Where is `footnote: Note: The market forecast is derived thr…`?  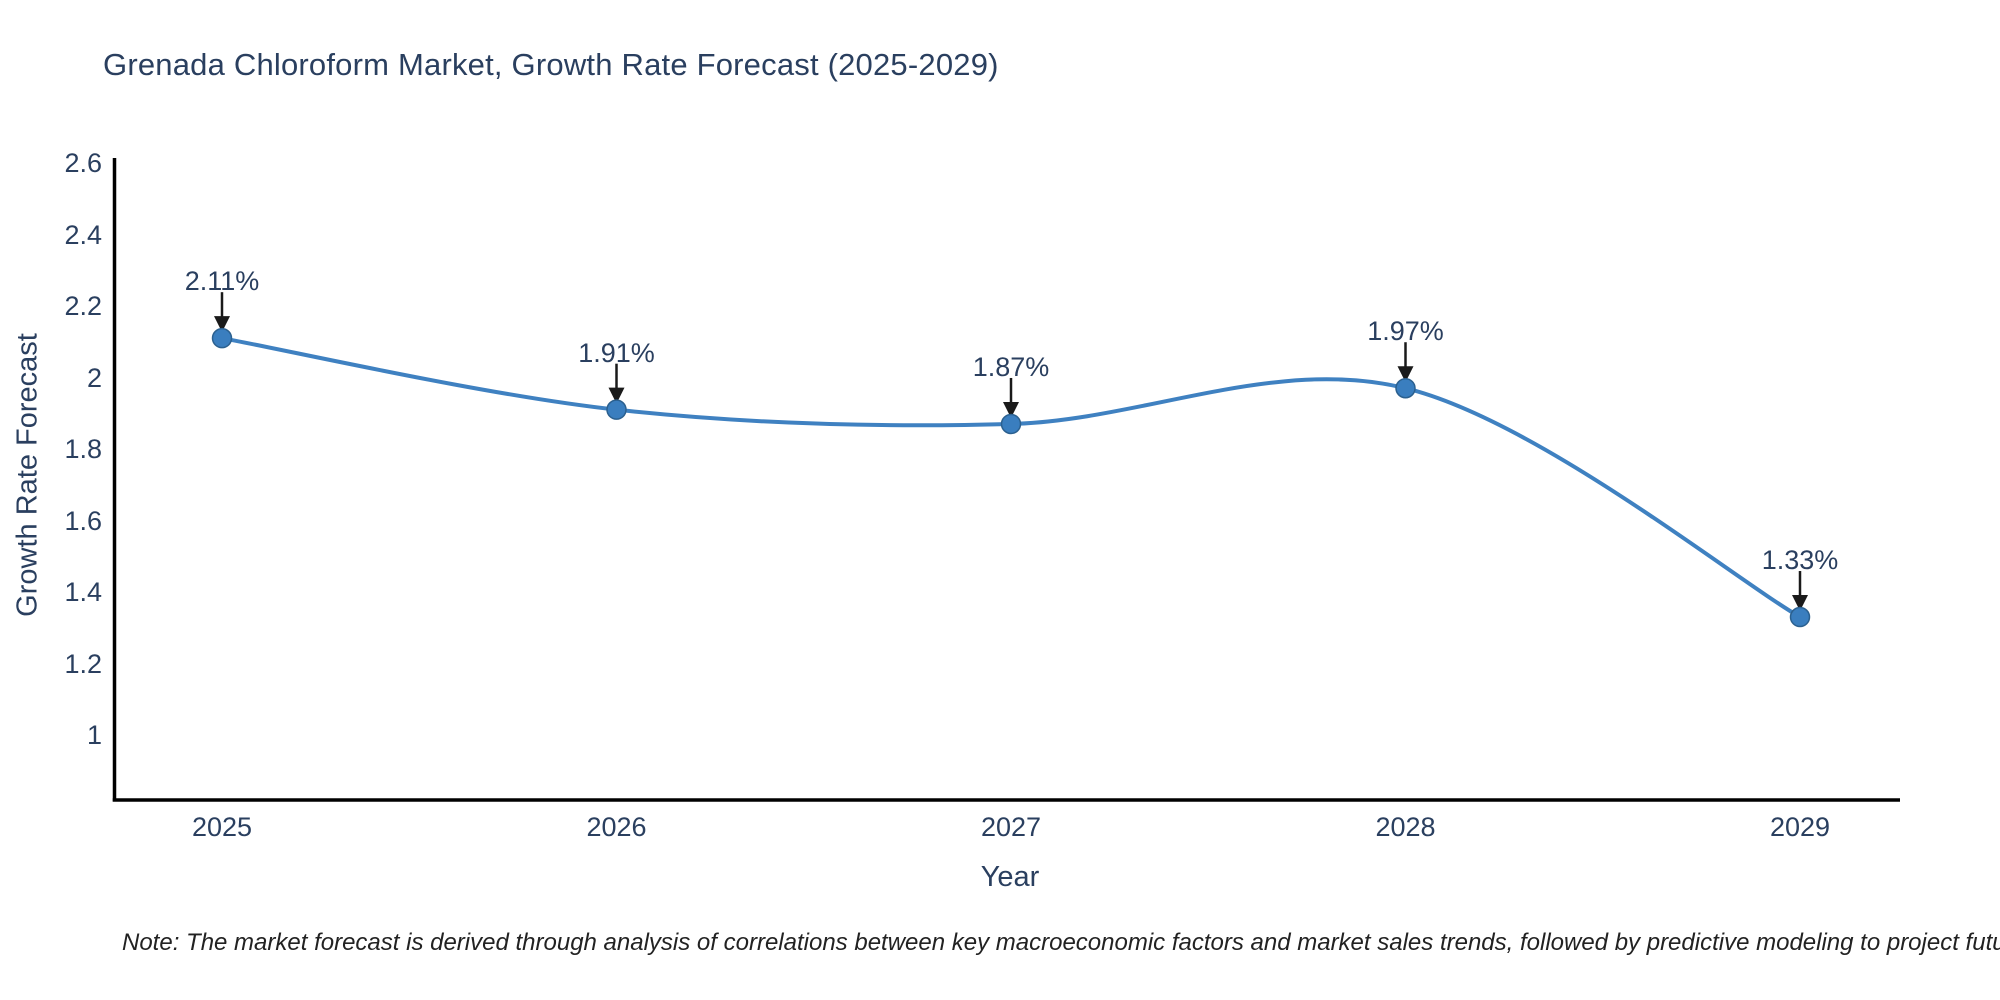 footnote: Note: The market forecast is derived thr… is located at coordinates (1061, 942).